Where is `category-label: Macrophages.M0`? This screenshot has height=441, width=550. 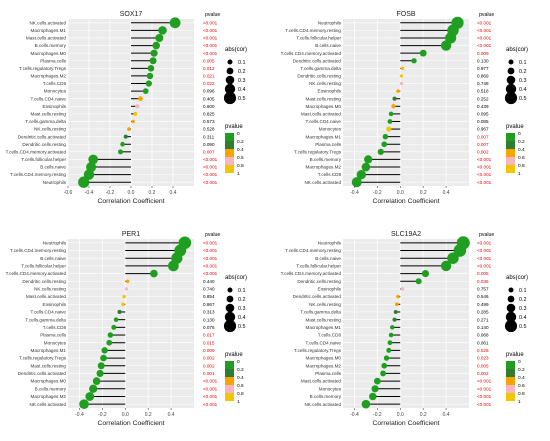 category-label: Macrophages.M0 is located at coordinates (324, 358).